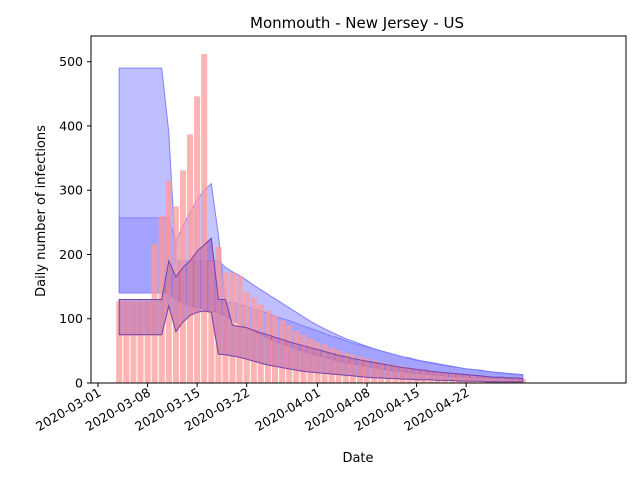 The width and height of the screenshot is (640, 480). What do you see at coordinates (71, 61) in the screenshot?
I see `y-tick-label: 500` at bounding box center [71, 61].